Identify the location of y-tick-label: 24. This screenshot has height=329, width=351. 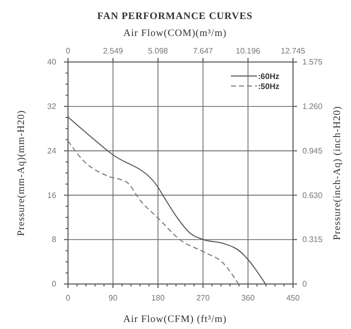
(52, 151).